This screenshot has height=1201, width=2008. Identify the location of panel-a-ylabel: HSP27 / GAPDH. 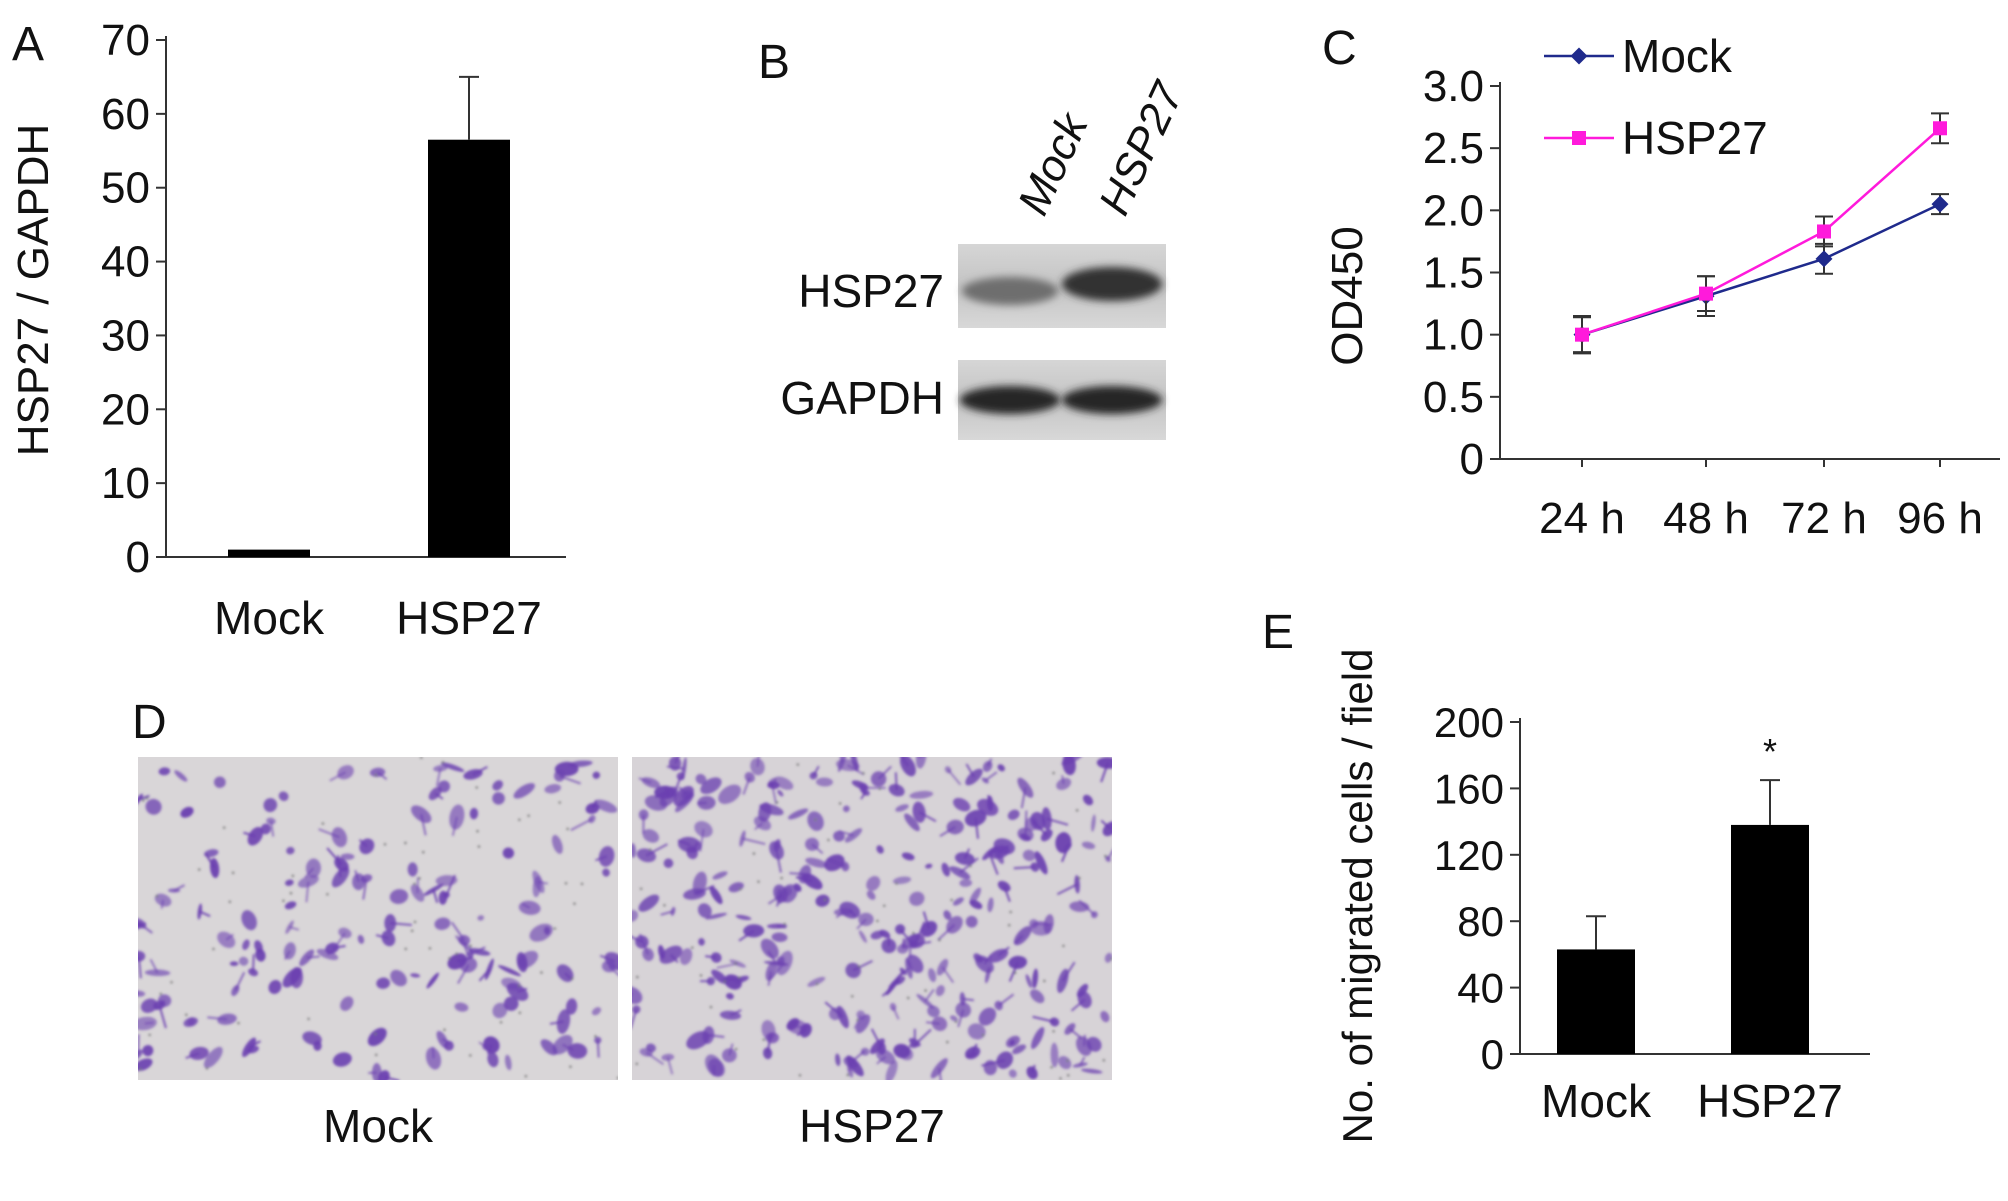
(33, 290).